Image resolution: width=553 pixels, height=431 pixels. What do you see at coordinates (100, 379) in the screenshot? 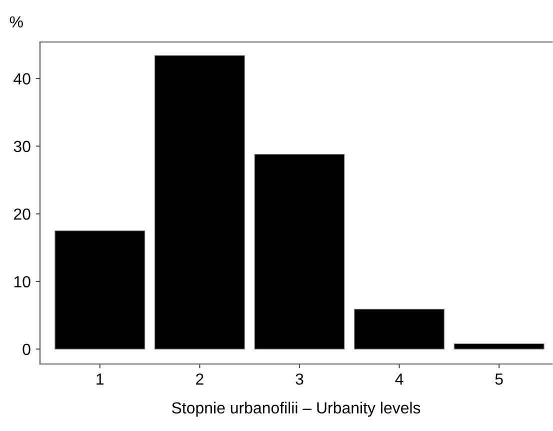
I see `x-tick-label: 1` at bounding box center [100, 379].